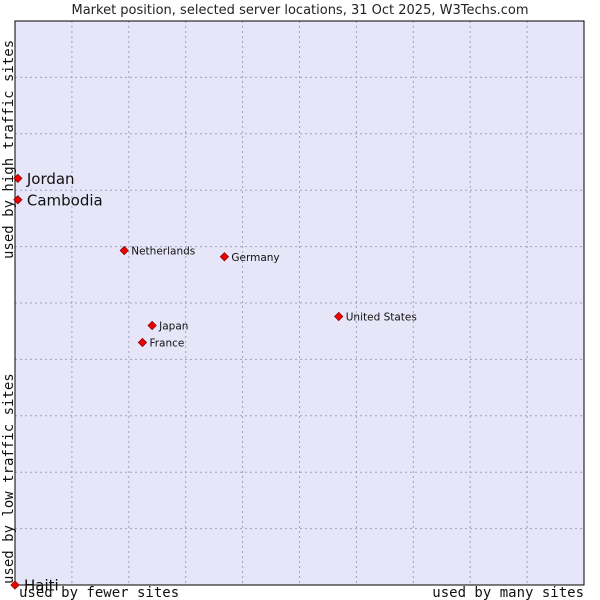 The image size is (600, 600). I want to click on point-label-jordan: Jordan, so click(50, 179).